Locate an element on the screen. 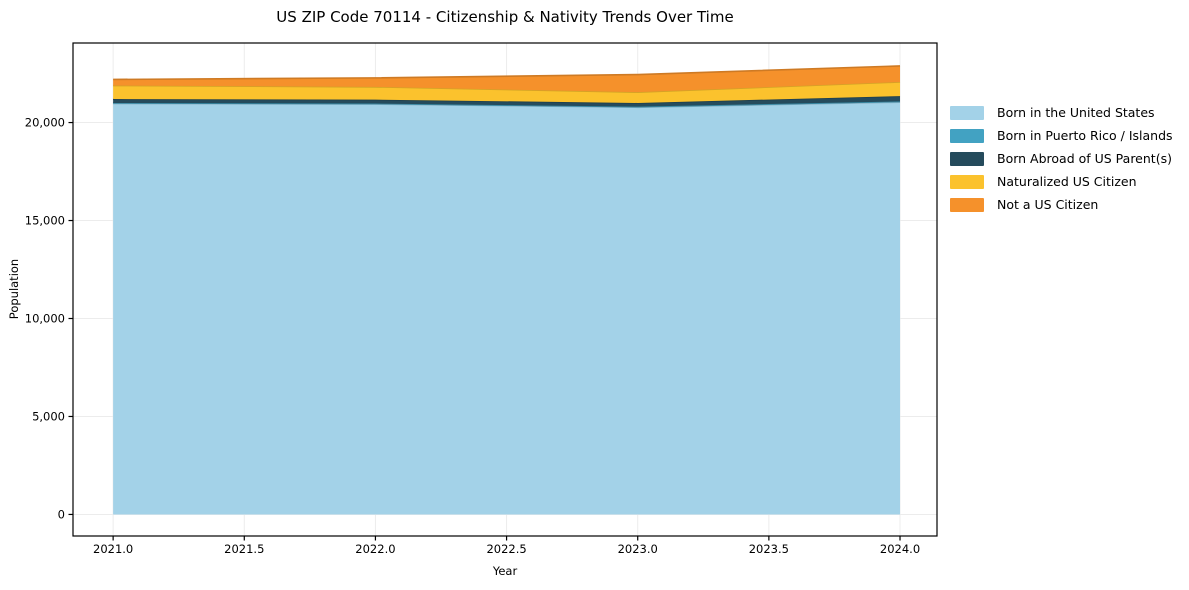  legend-swatch-born-us is located at coordinates (967, 112).